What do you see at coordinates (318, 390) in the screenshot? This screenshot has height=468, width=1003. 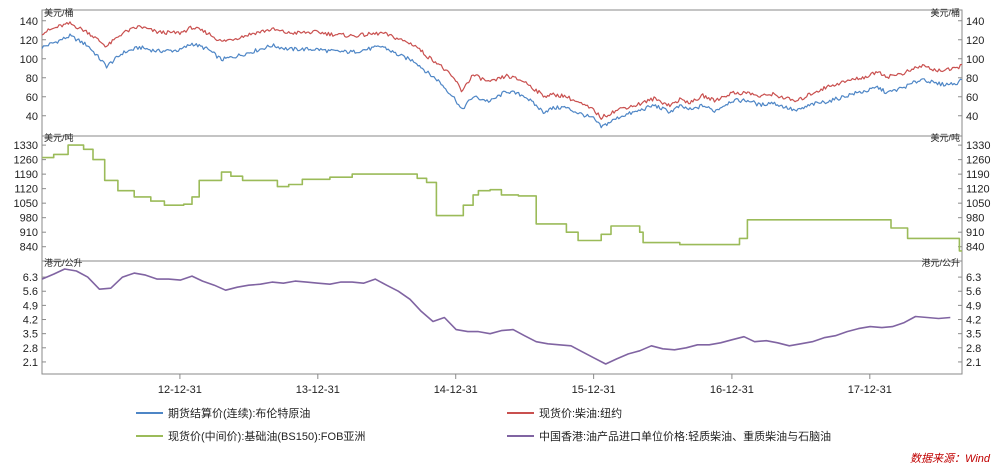 I see `x-tick-label: 13-12-31` at bounding box center [318, 390].